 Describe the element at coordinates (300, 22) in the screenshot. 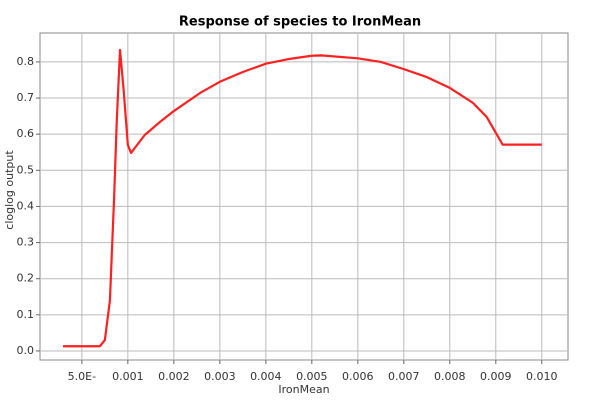

I see `chart-title: Response of species to IronMean` at that location.